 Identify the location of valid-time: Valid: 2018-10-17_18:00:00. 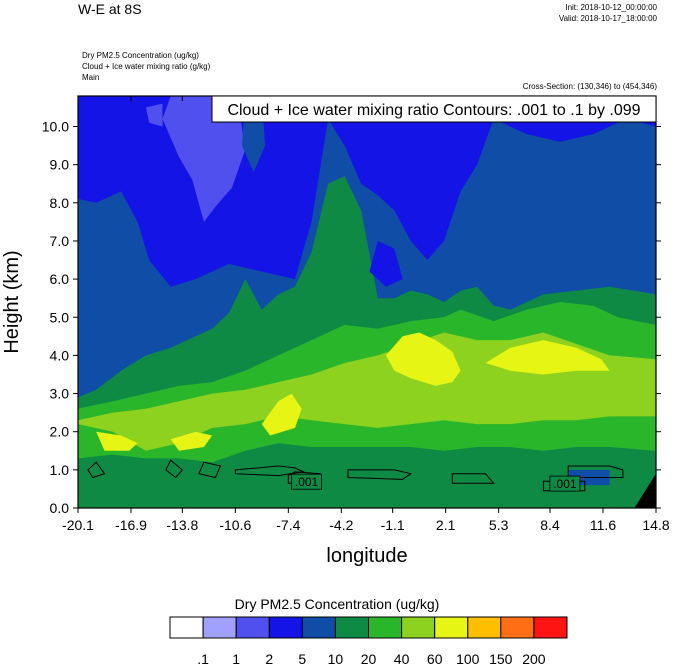
(607, 18).